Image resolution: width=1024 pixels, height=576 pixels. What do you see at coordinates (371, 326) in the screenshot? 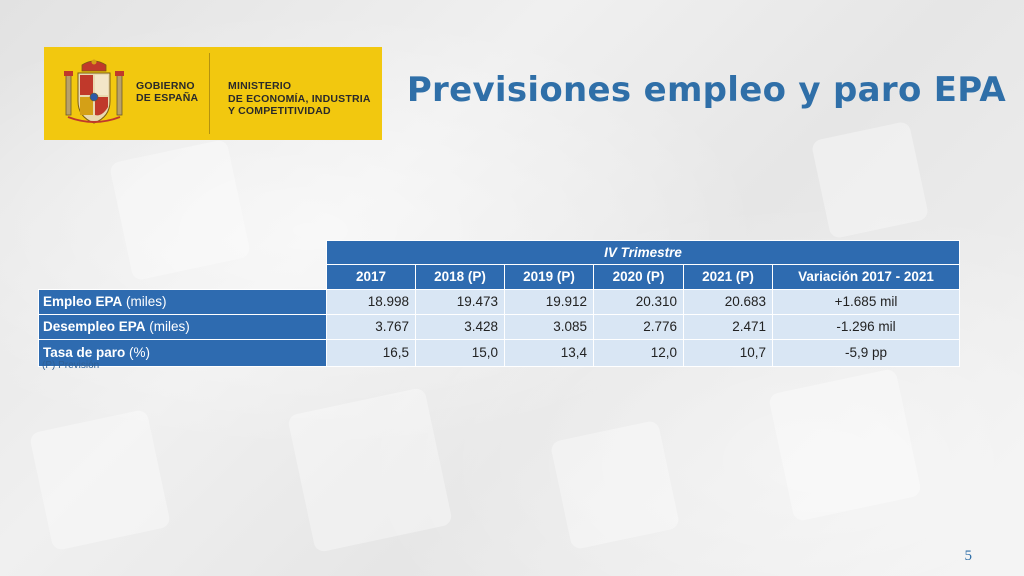
I see `table-cell: 3.767` at bounding box center [371, 326].